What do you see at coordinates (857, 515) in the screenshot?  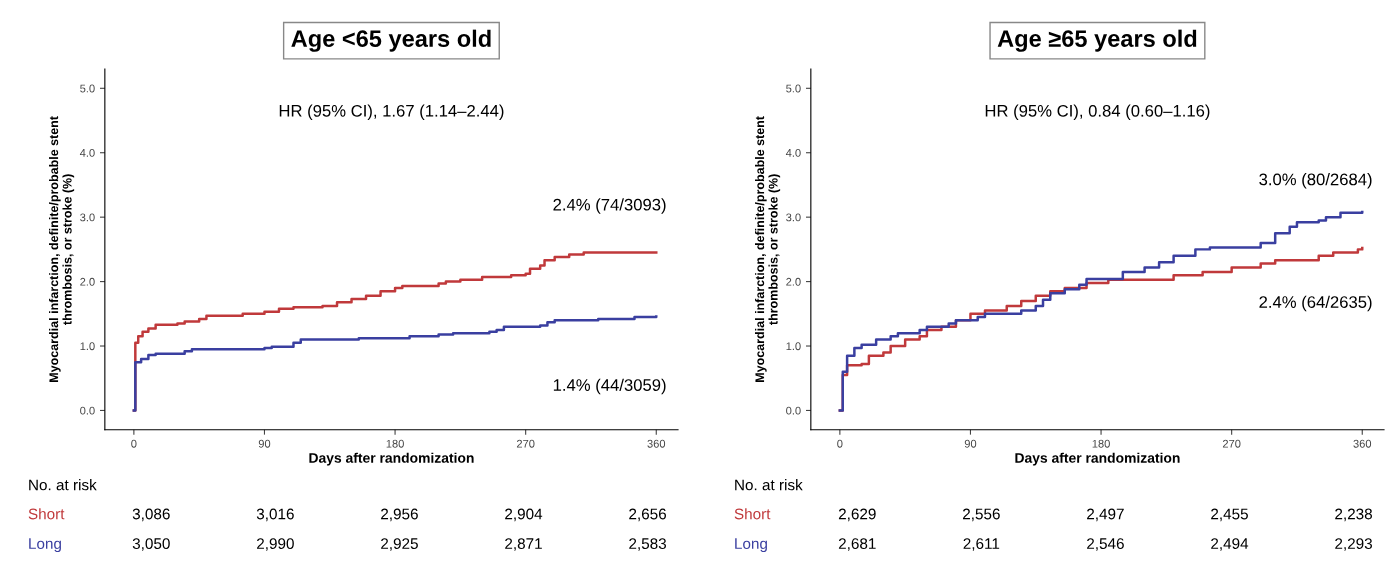 I see `text: 2,629` at bounding box center [857, 515].